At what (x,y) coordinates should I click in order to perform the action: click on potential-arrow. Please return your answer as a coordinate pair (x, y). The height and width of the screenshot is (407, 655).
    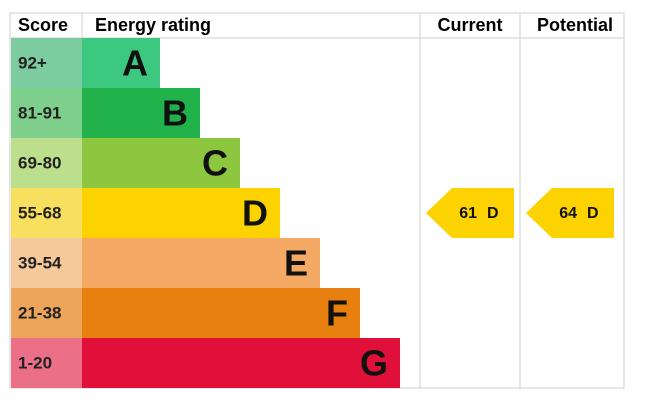
    Looking at the image, I should click on (570, 213).